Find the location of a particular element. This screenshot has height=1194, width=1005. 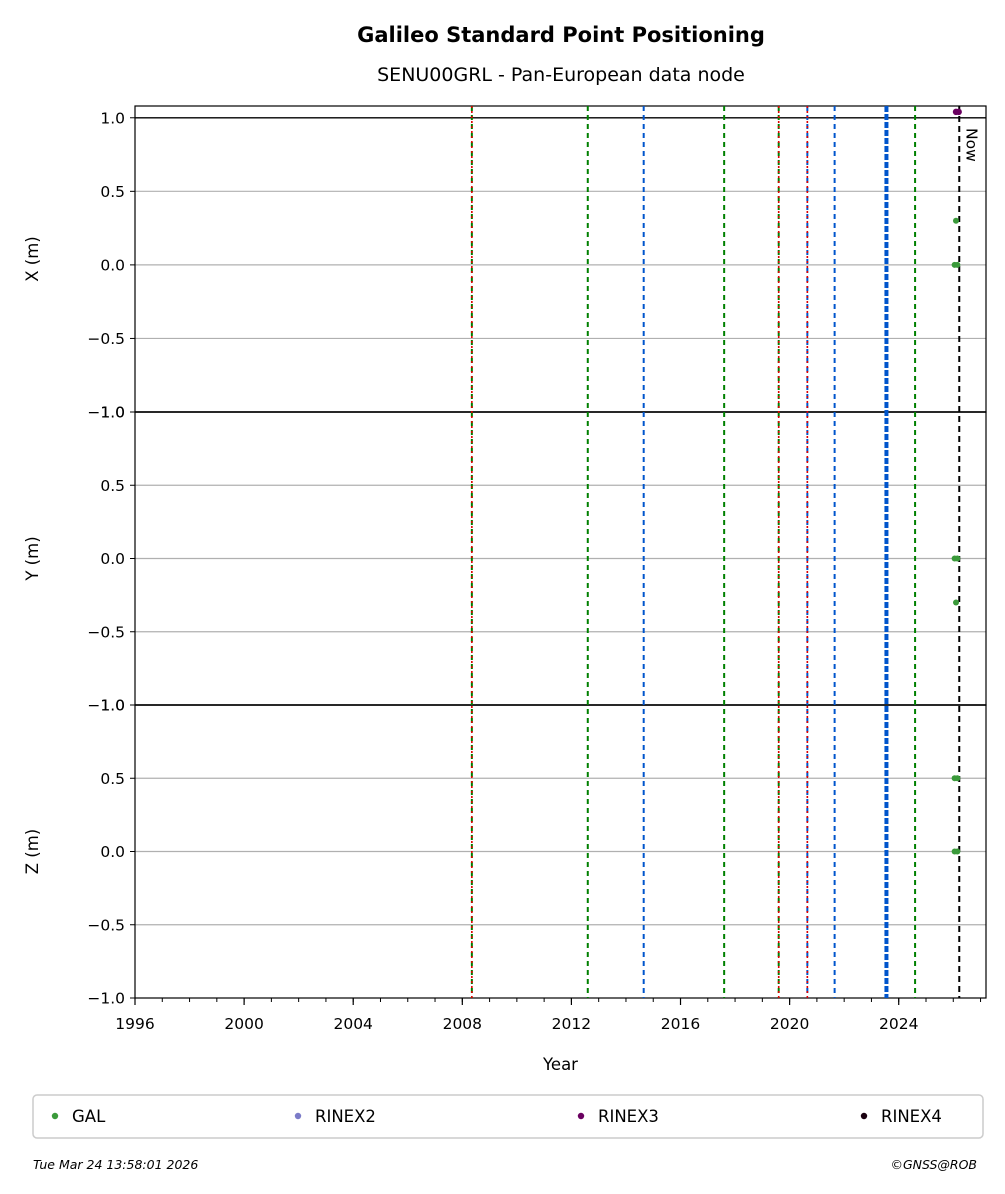

legend-label: RINEX3 is located at coordinates (628, 1116).